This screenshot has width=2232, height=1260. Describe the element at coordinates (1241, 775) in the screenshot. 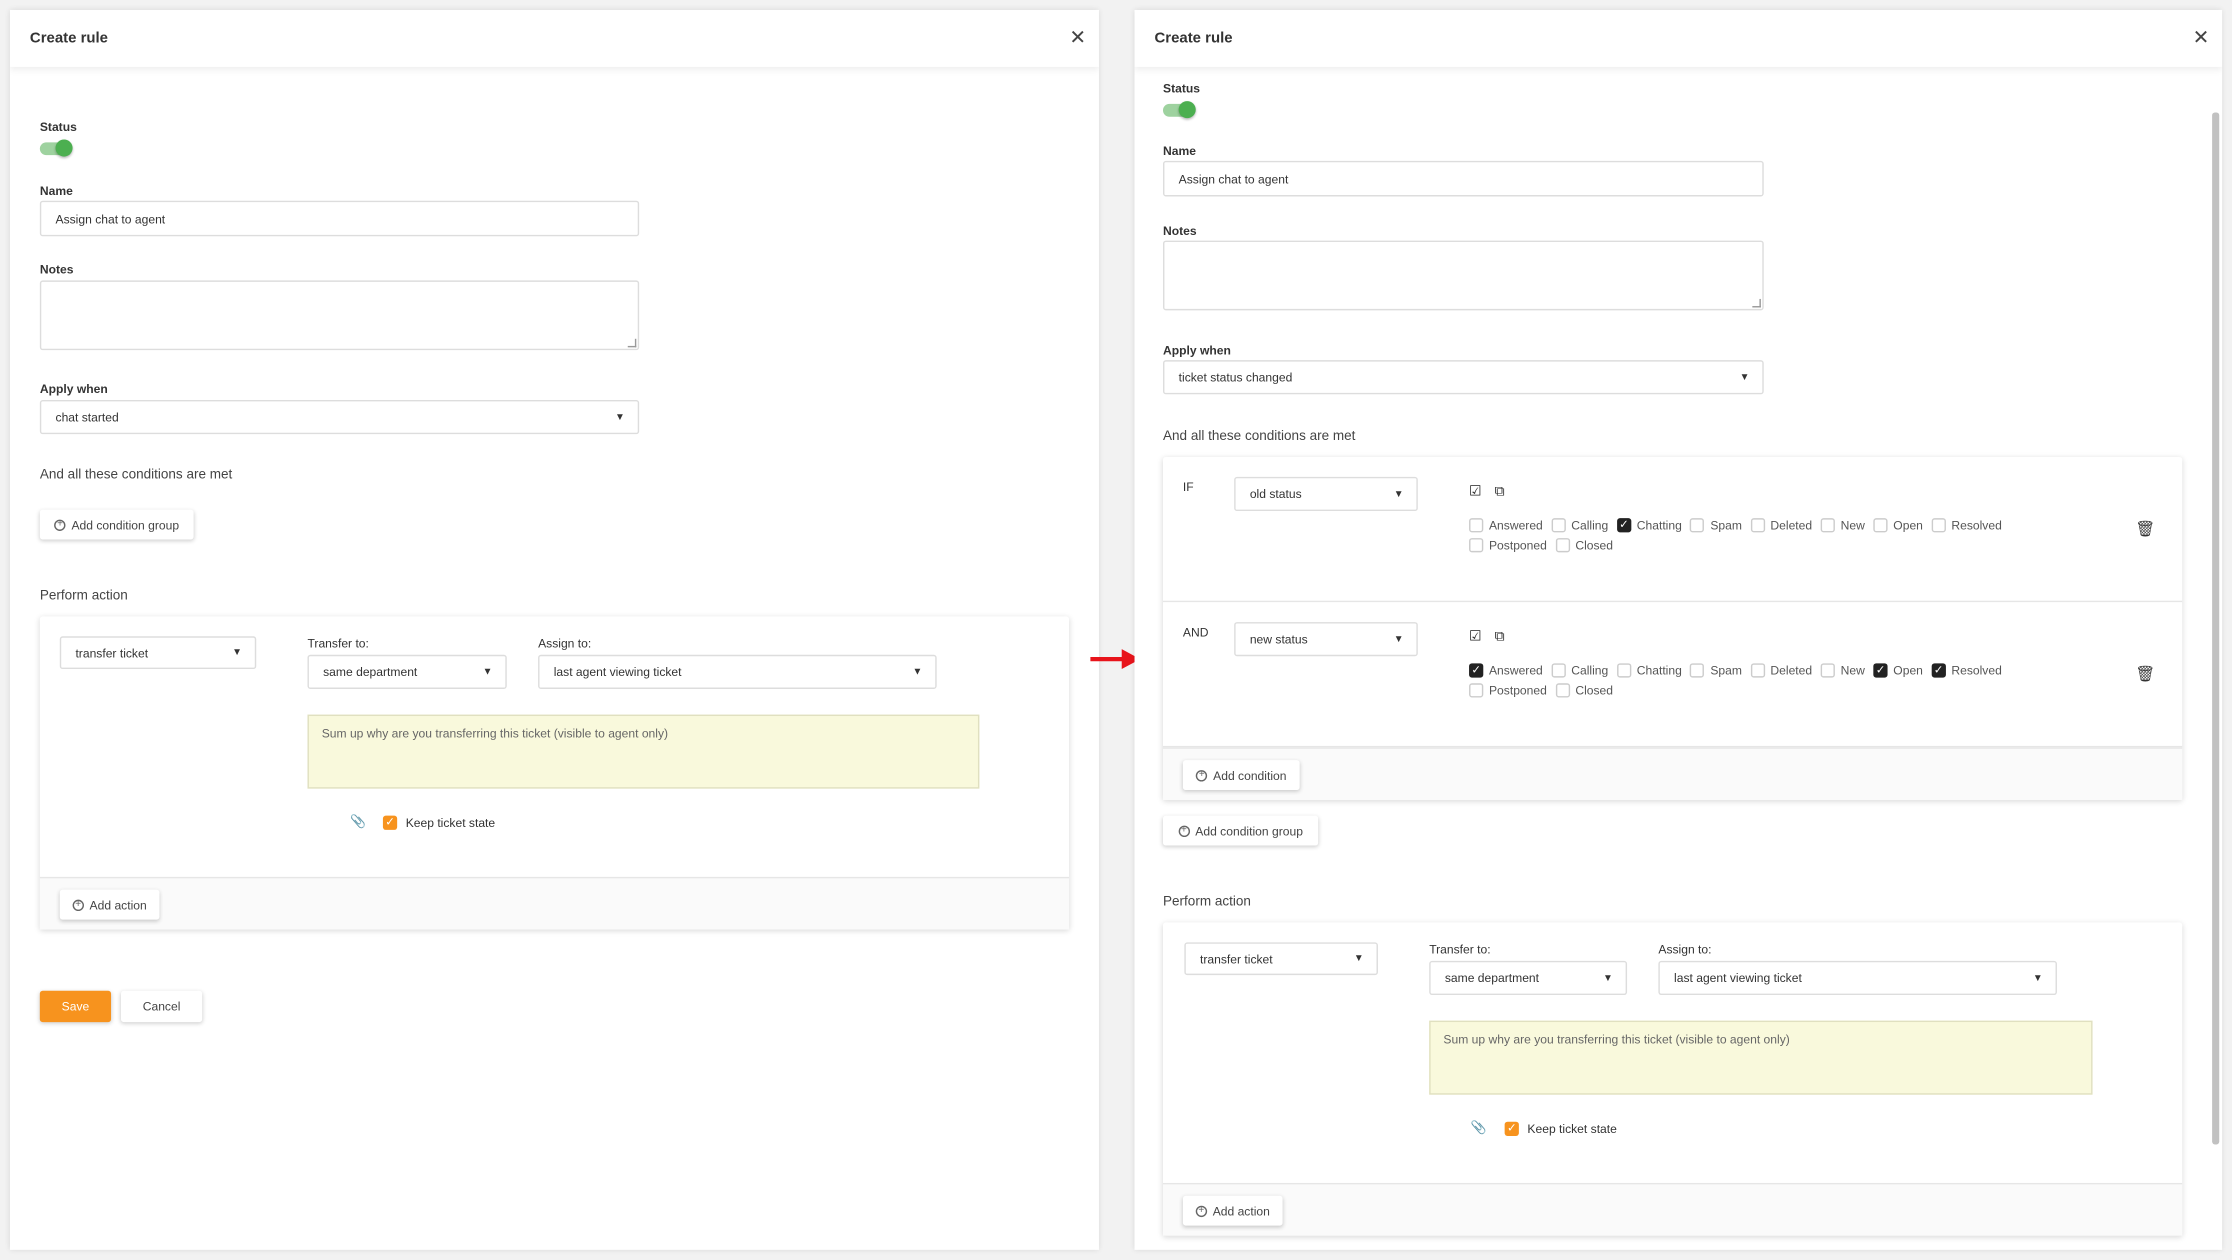

I see `add-condition-button: + Add condition` at that location.